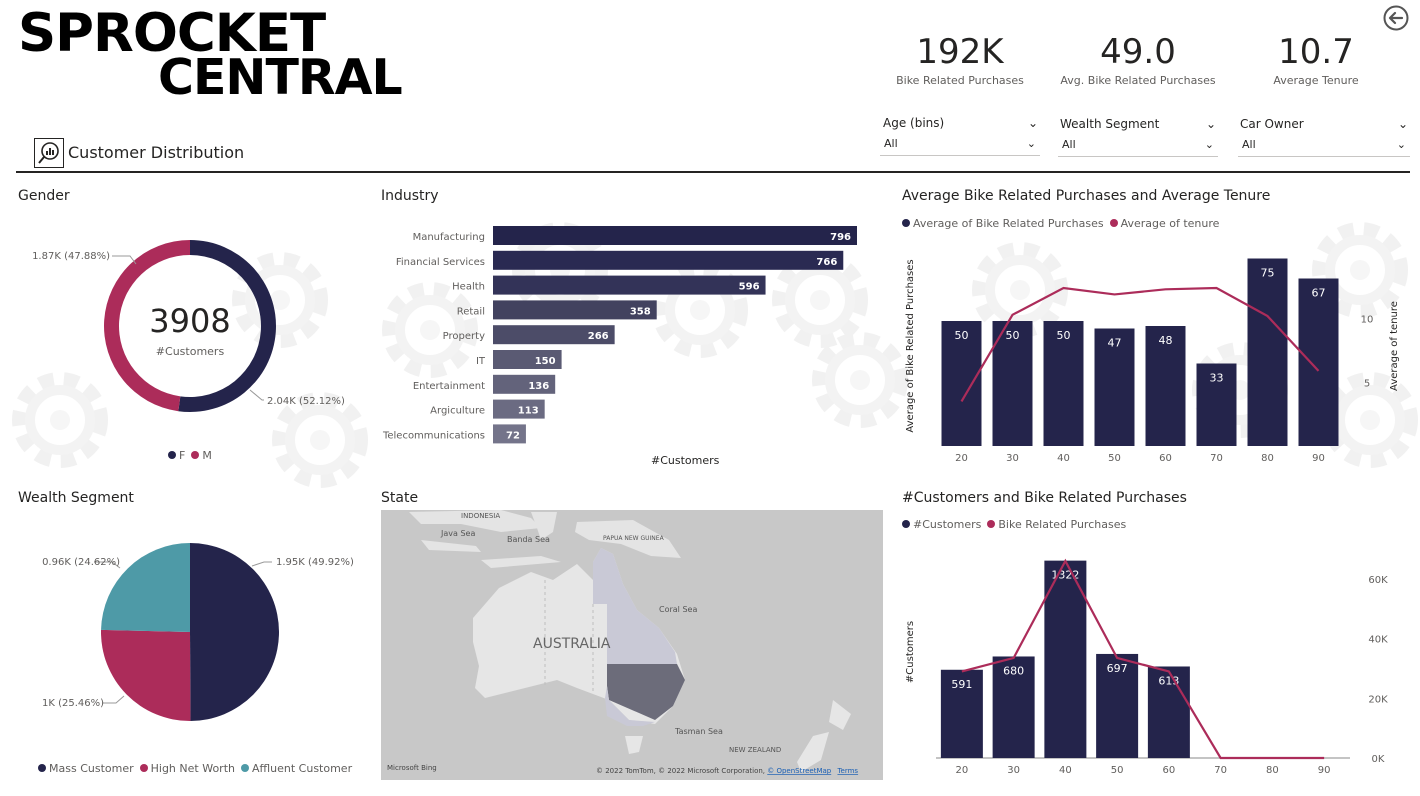  What do you see at coordinates (449, 237) in the screenshot?
I see `industry-category-label: Manufacturing` at bounding box center [449, 237].